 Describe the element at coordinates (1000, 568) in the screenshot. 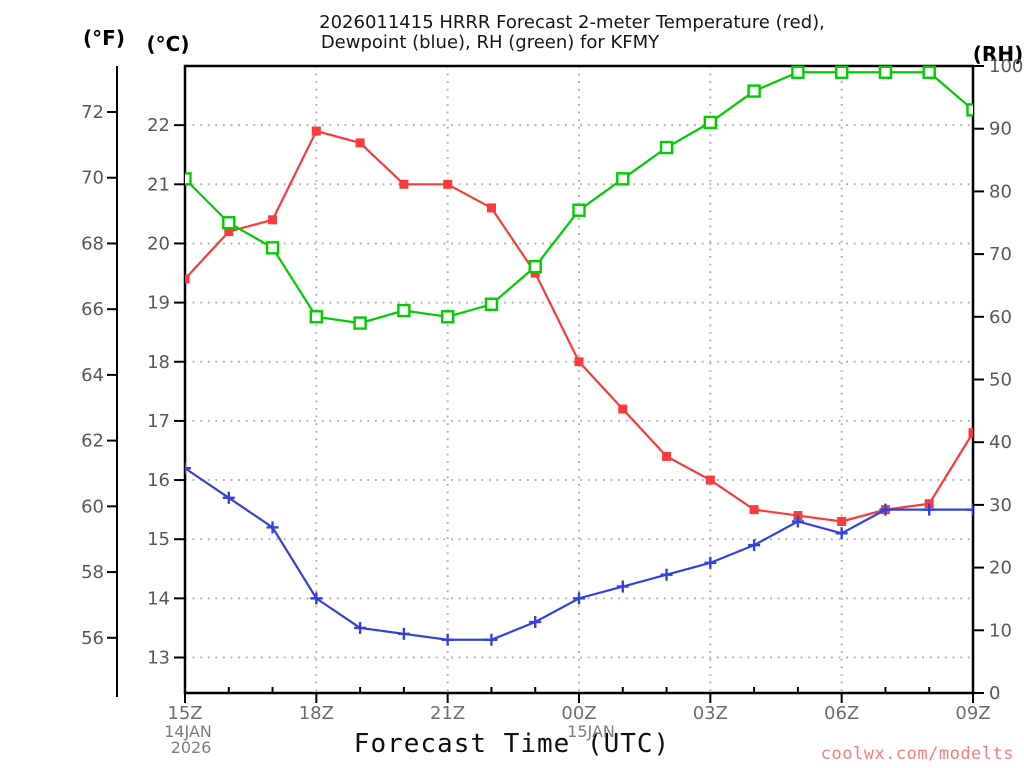

I see `rh-tick-label: 20` at that location.